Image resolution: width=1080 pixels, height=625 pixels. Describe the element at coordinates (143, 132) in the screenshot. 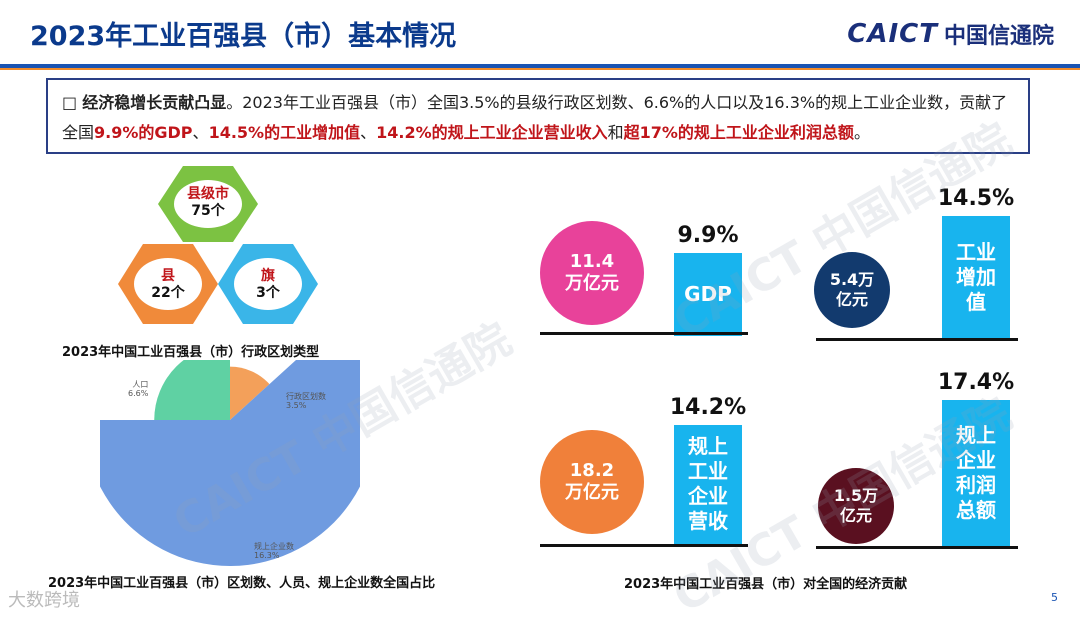

I see `highlight-gdp: 9.9%的GDP` at that location.